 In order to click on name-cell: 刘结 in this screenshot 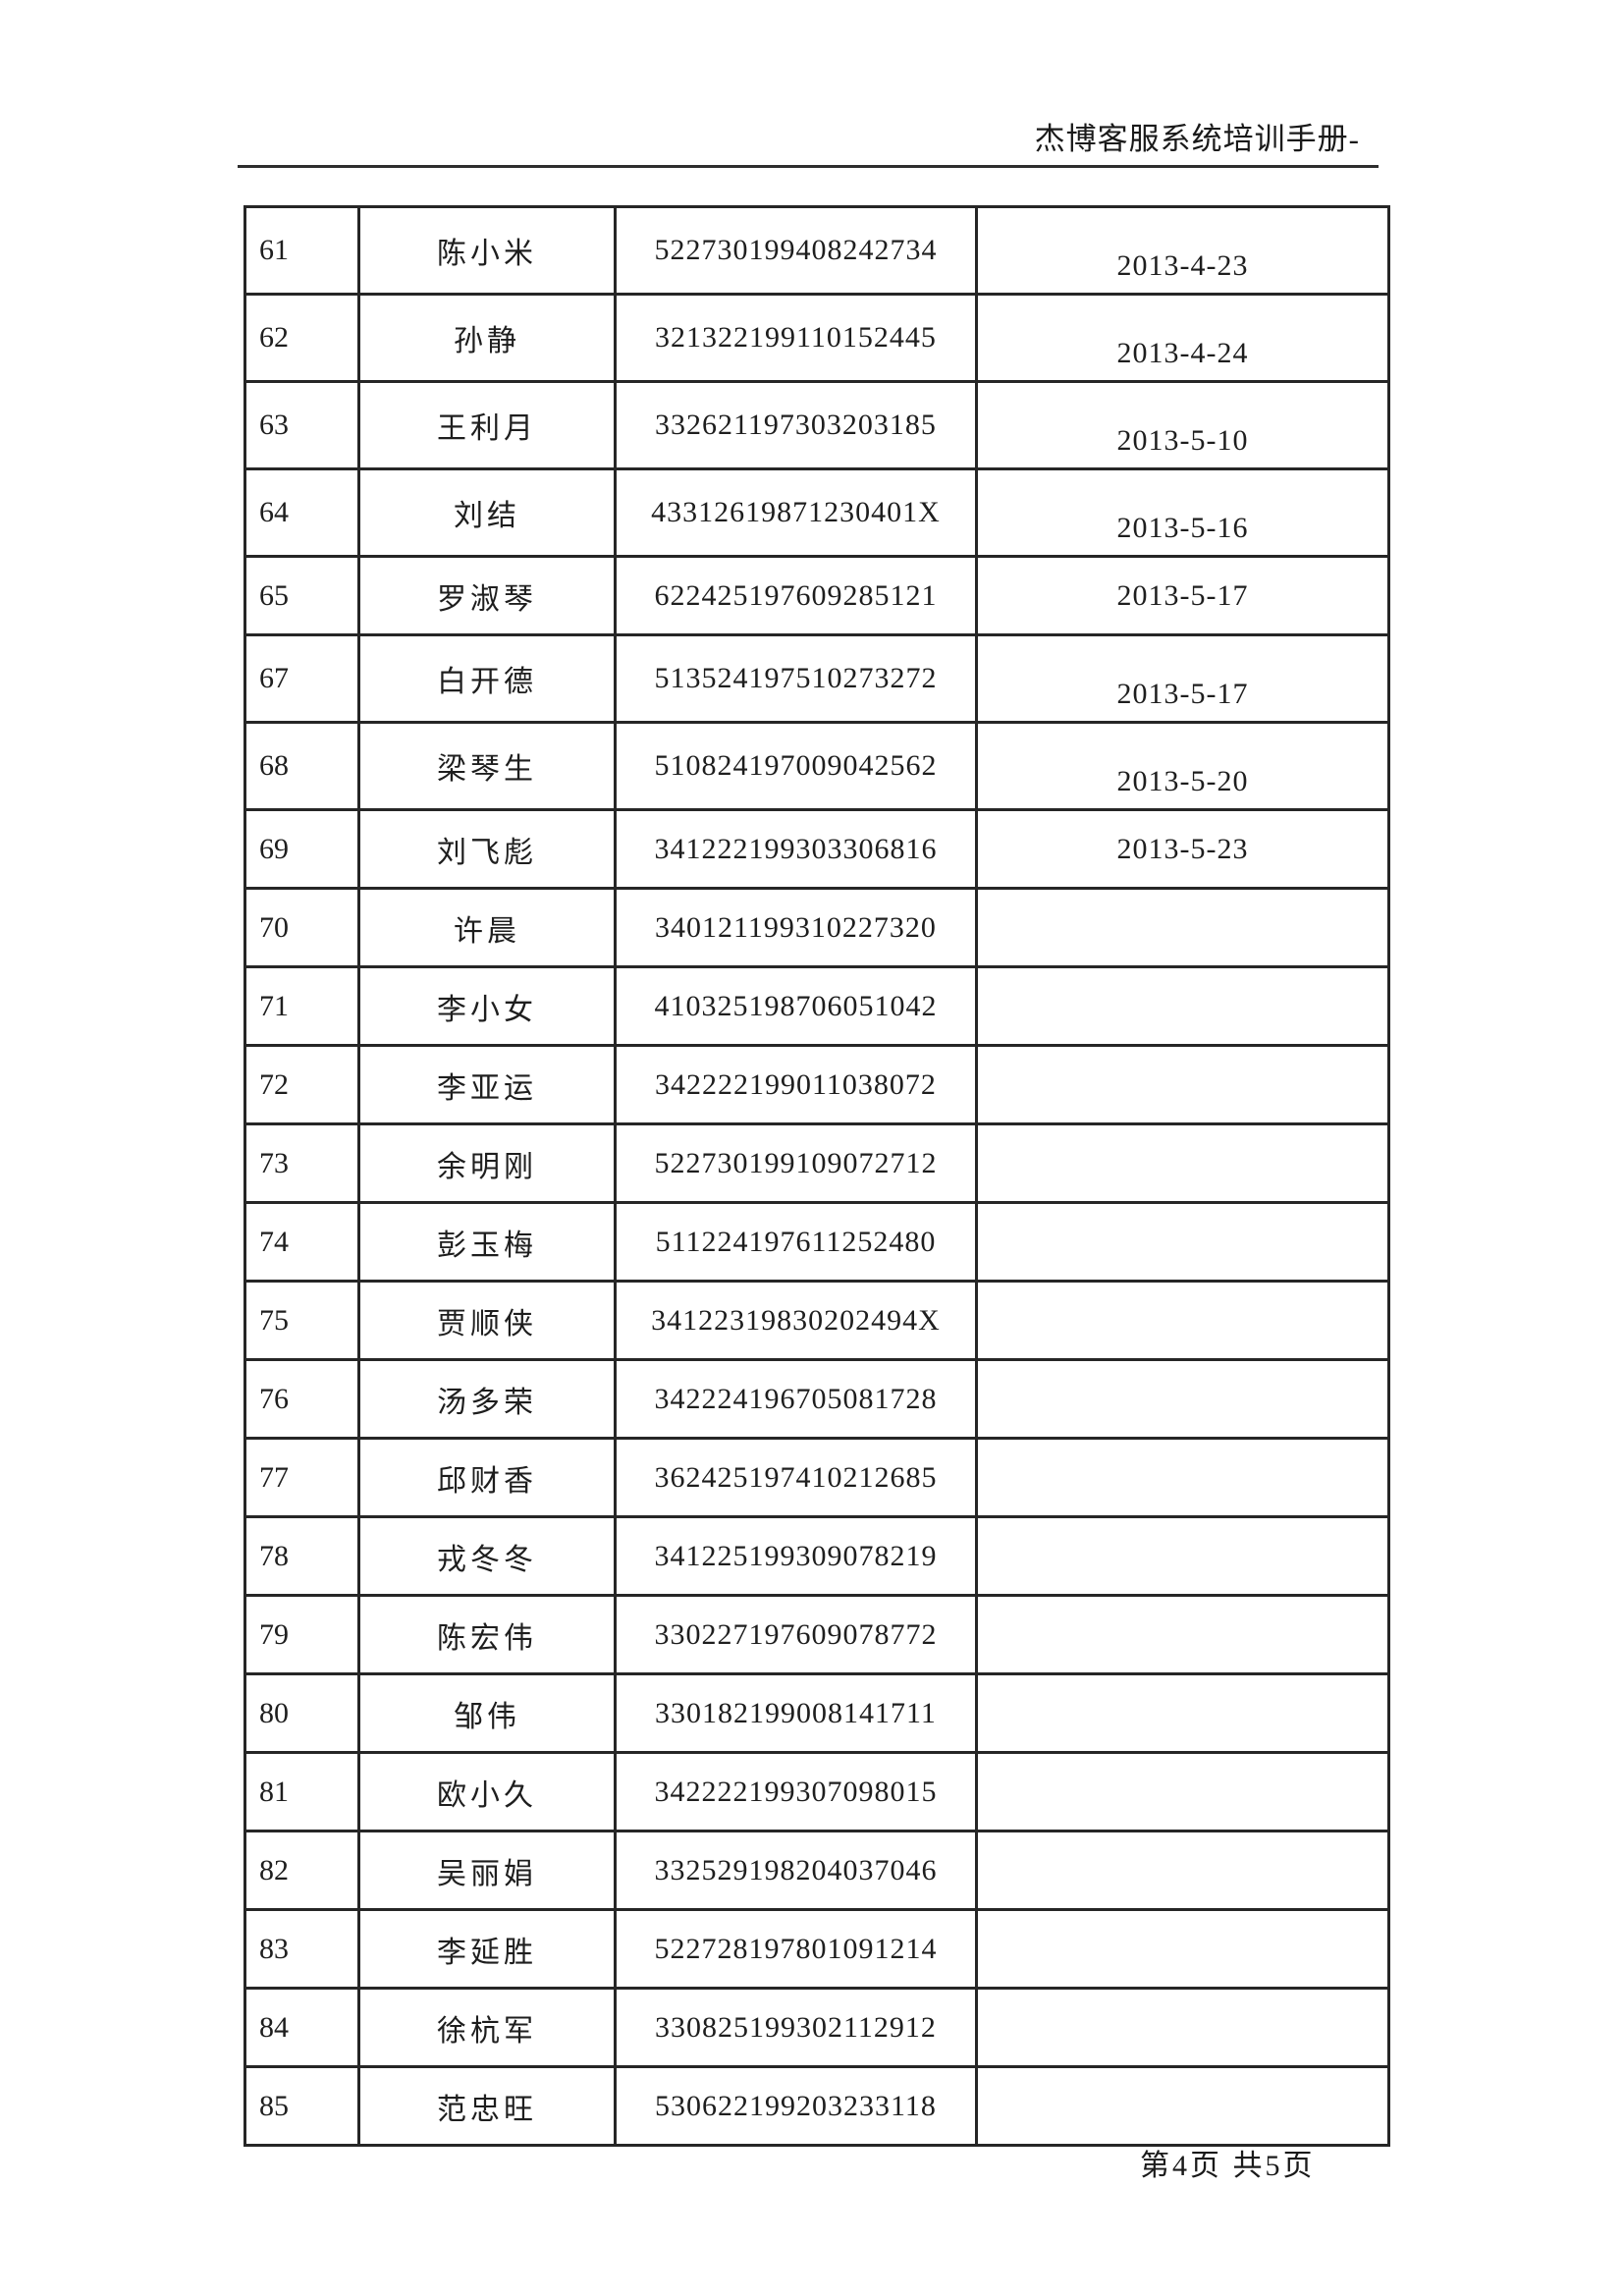, I will do `click(487, 512)`.